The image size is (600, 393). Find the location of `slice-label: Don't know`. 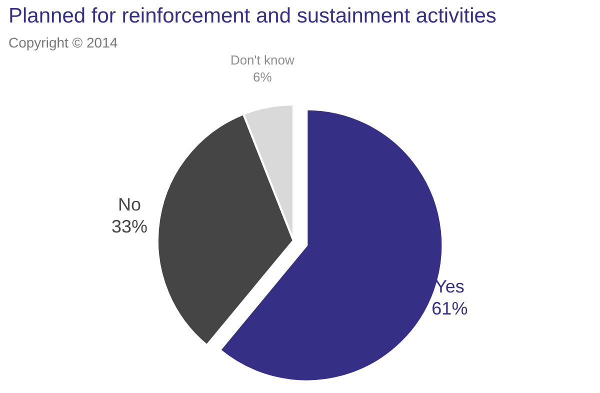

slice-label: Don't know is located at coordinates (262, 60).